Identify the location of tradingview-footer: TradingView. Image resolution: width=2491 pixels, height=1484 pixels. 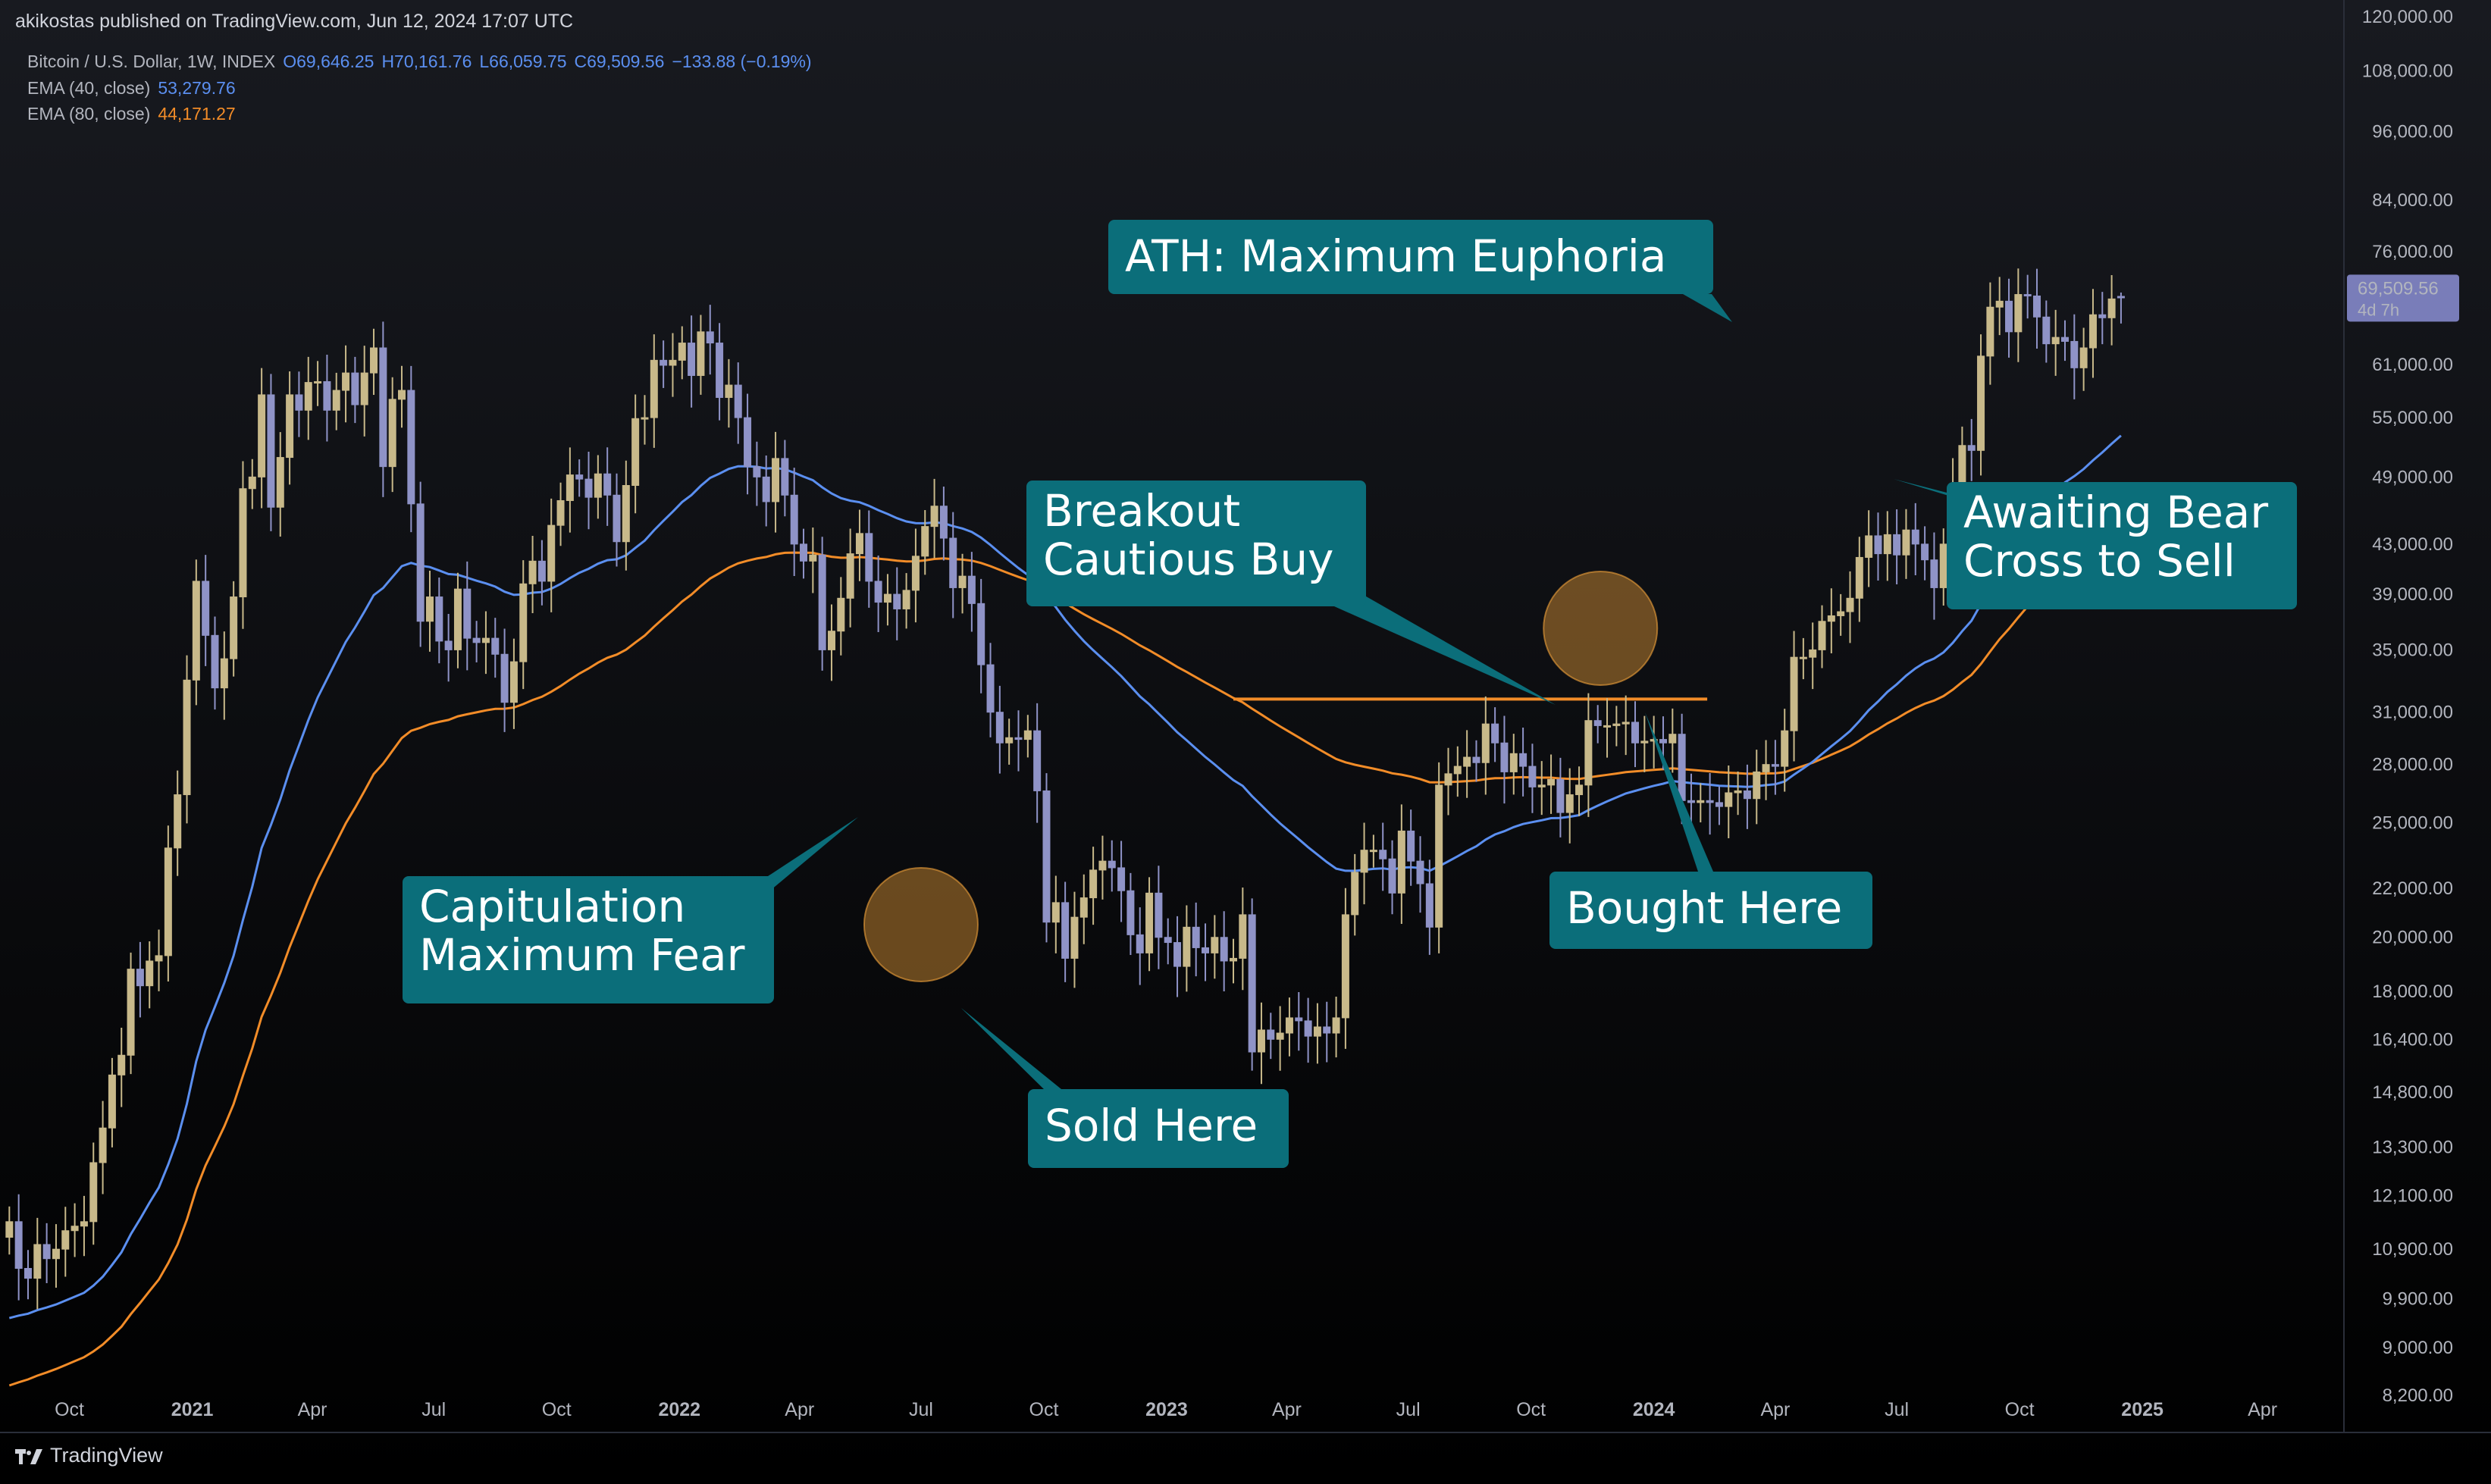
(89, 1455).